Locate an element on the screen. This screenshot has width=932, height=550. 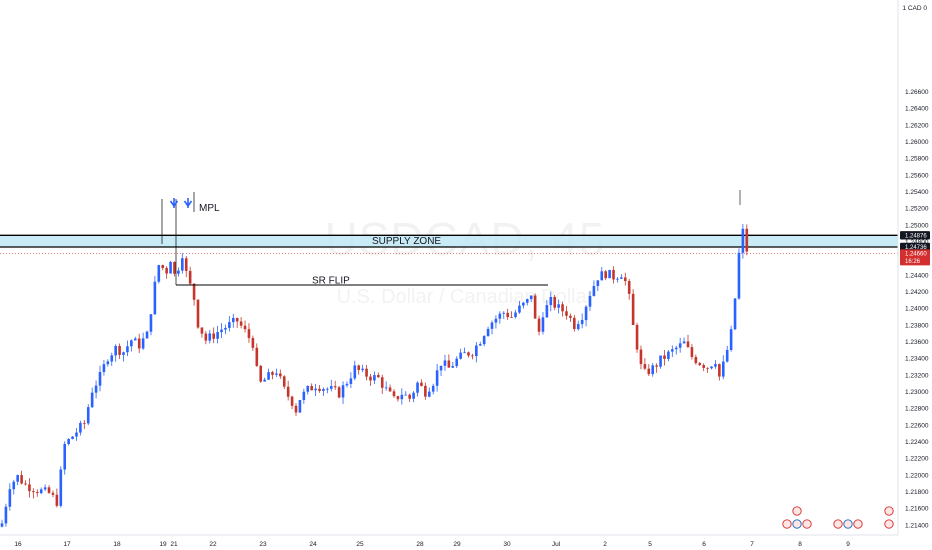
economic-events is located at coordinates (838, 517).